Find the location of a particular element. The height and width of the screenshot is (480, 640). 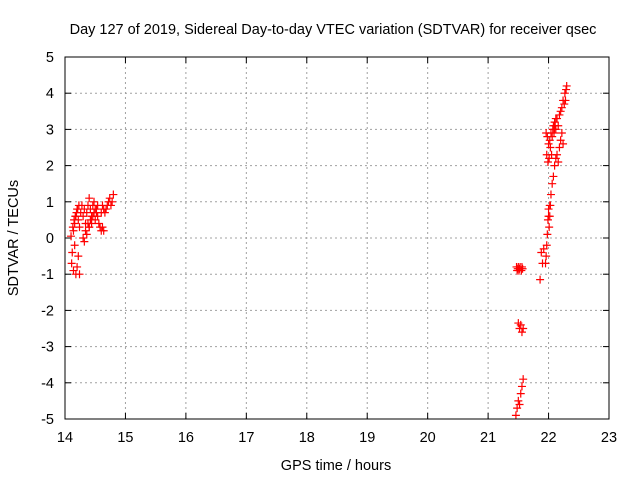

y-tick-labels: -5 -4 -3 -2 -1 0 1 2 3 4 5 is located at coordinates (47, 239).